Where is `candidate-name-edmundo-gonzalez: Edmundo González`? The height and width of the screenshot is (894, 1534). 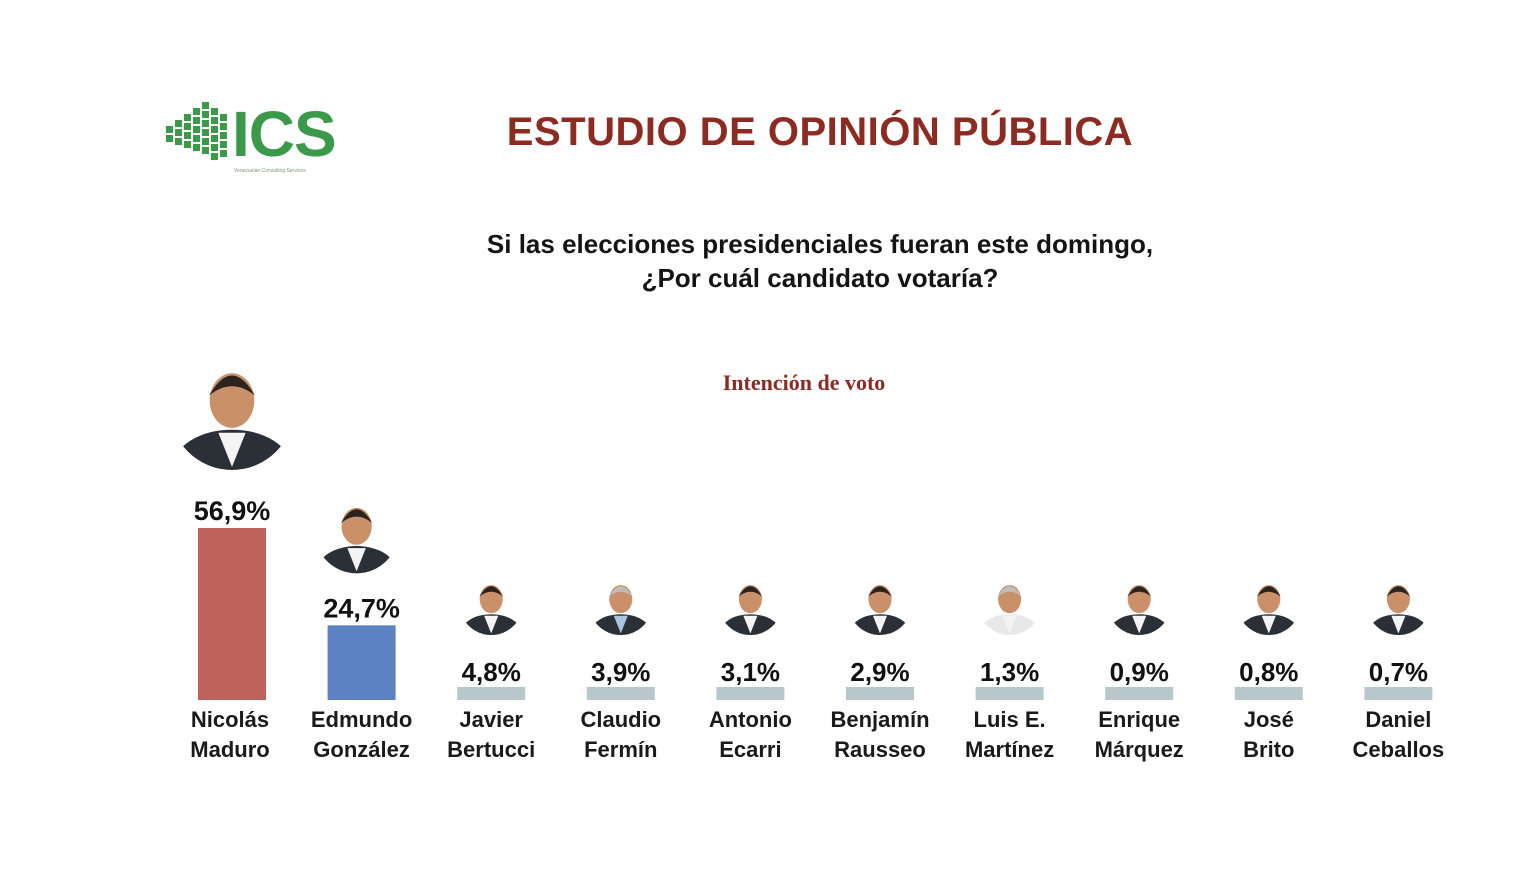 candidate-name-edmundo-gonzalez: Edmundo González is located at coordinates (362, 735).